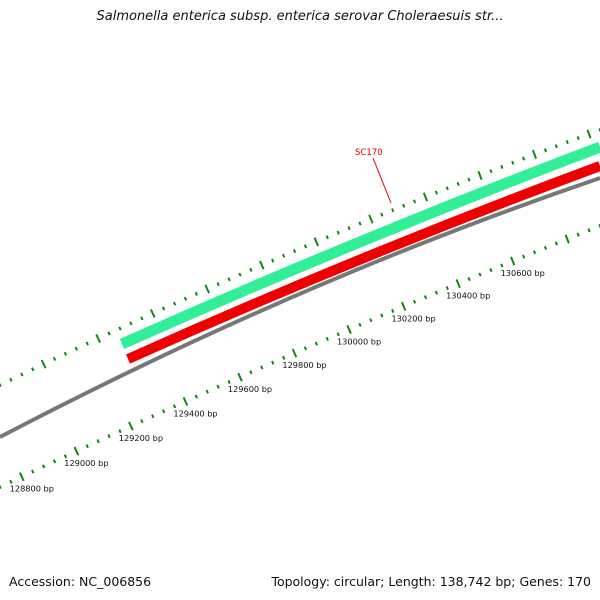 The image size is (600, 600). What do you see at coordinates (115, 581) in the screenshot?
I see `accession-value: NC_006856` at bounding box center [115, 581].